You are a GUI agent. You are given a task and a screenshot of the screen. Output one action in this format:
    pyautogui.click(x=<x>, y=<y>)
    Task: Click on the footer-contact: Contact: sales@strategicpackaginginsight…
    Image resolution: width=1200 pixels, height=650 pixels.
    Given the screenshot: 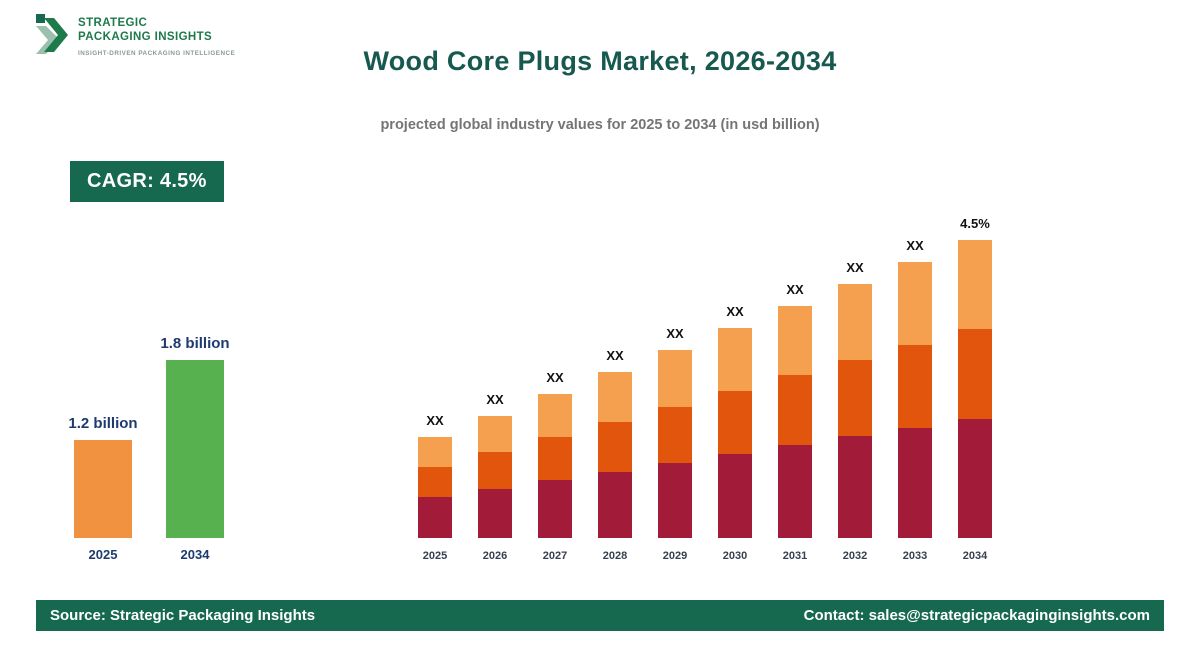 What is the action you would take?
    pyautogui.click(x=976, y=615)
    